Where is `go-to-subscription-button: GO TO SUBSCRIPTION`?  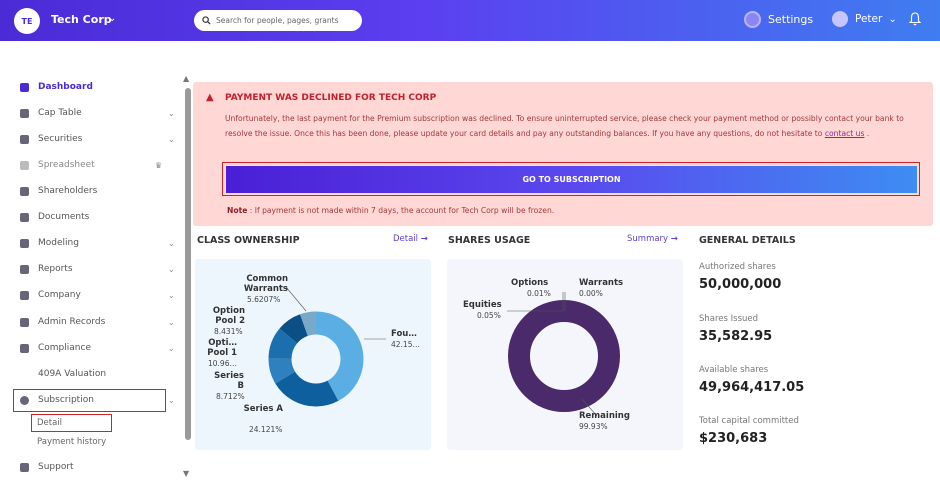 go-to-subscription-button: GO TO SUBSCRIPTION is located at coordinates (571, 179).